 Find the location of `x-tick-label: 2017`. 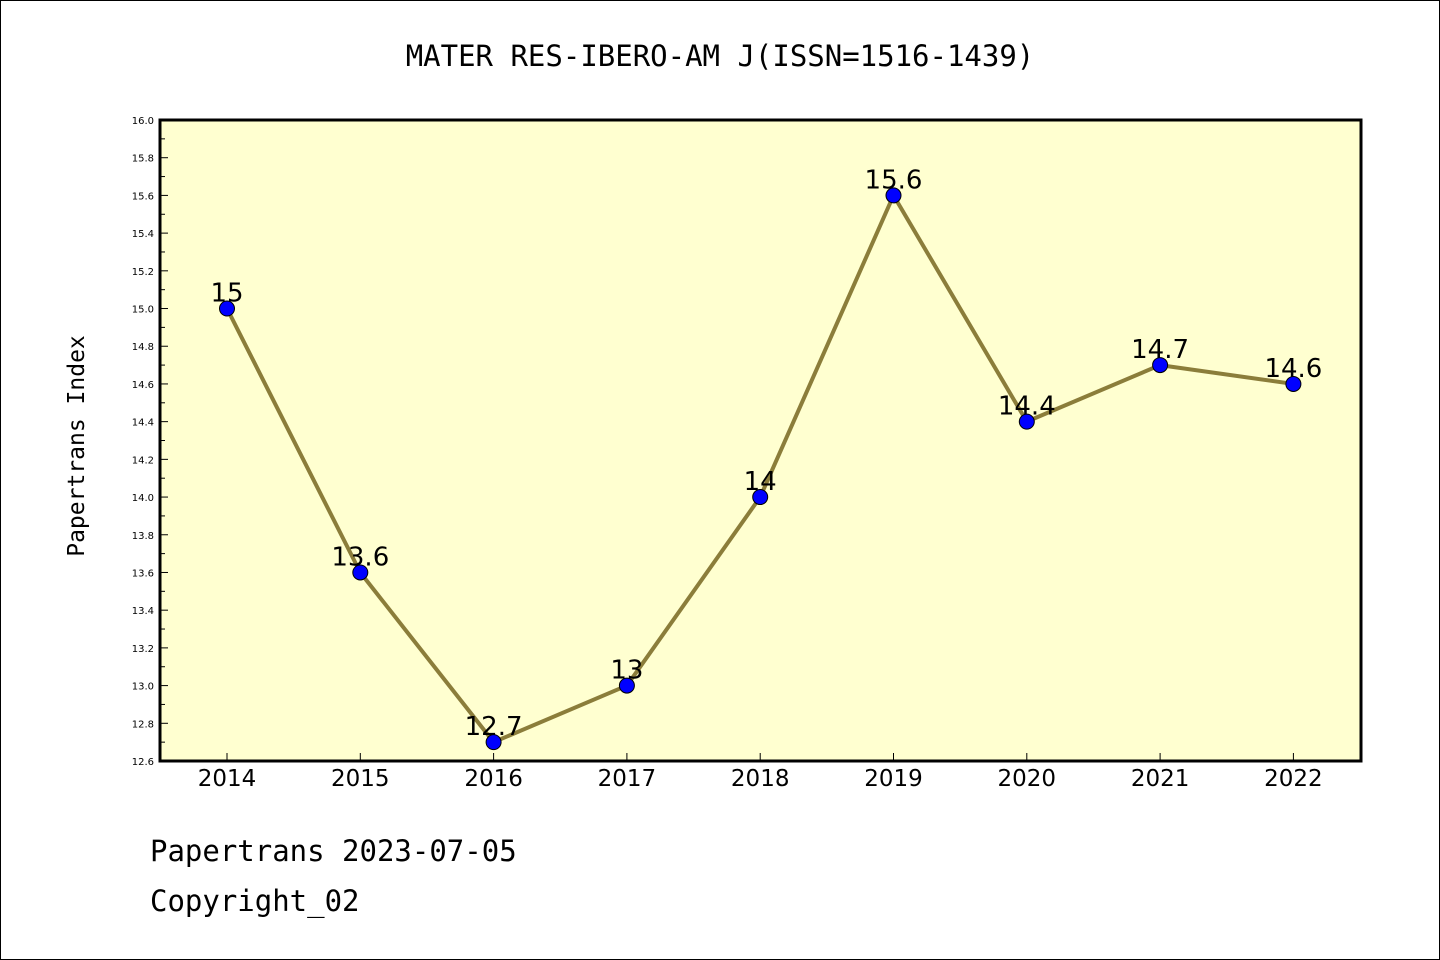

x-tick-label: 2017 is located at coordinates (627, 779).